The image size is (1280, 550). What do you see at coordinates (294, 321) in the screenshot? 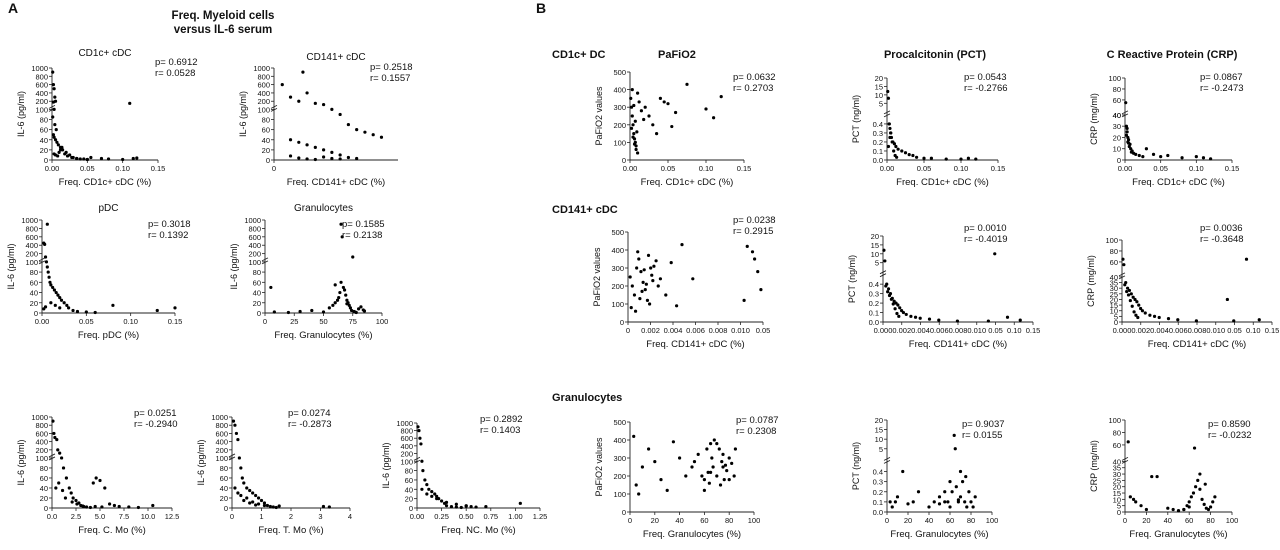
I see `x-tick-label: 25` at bounding box center [294, 321].